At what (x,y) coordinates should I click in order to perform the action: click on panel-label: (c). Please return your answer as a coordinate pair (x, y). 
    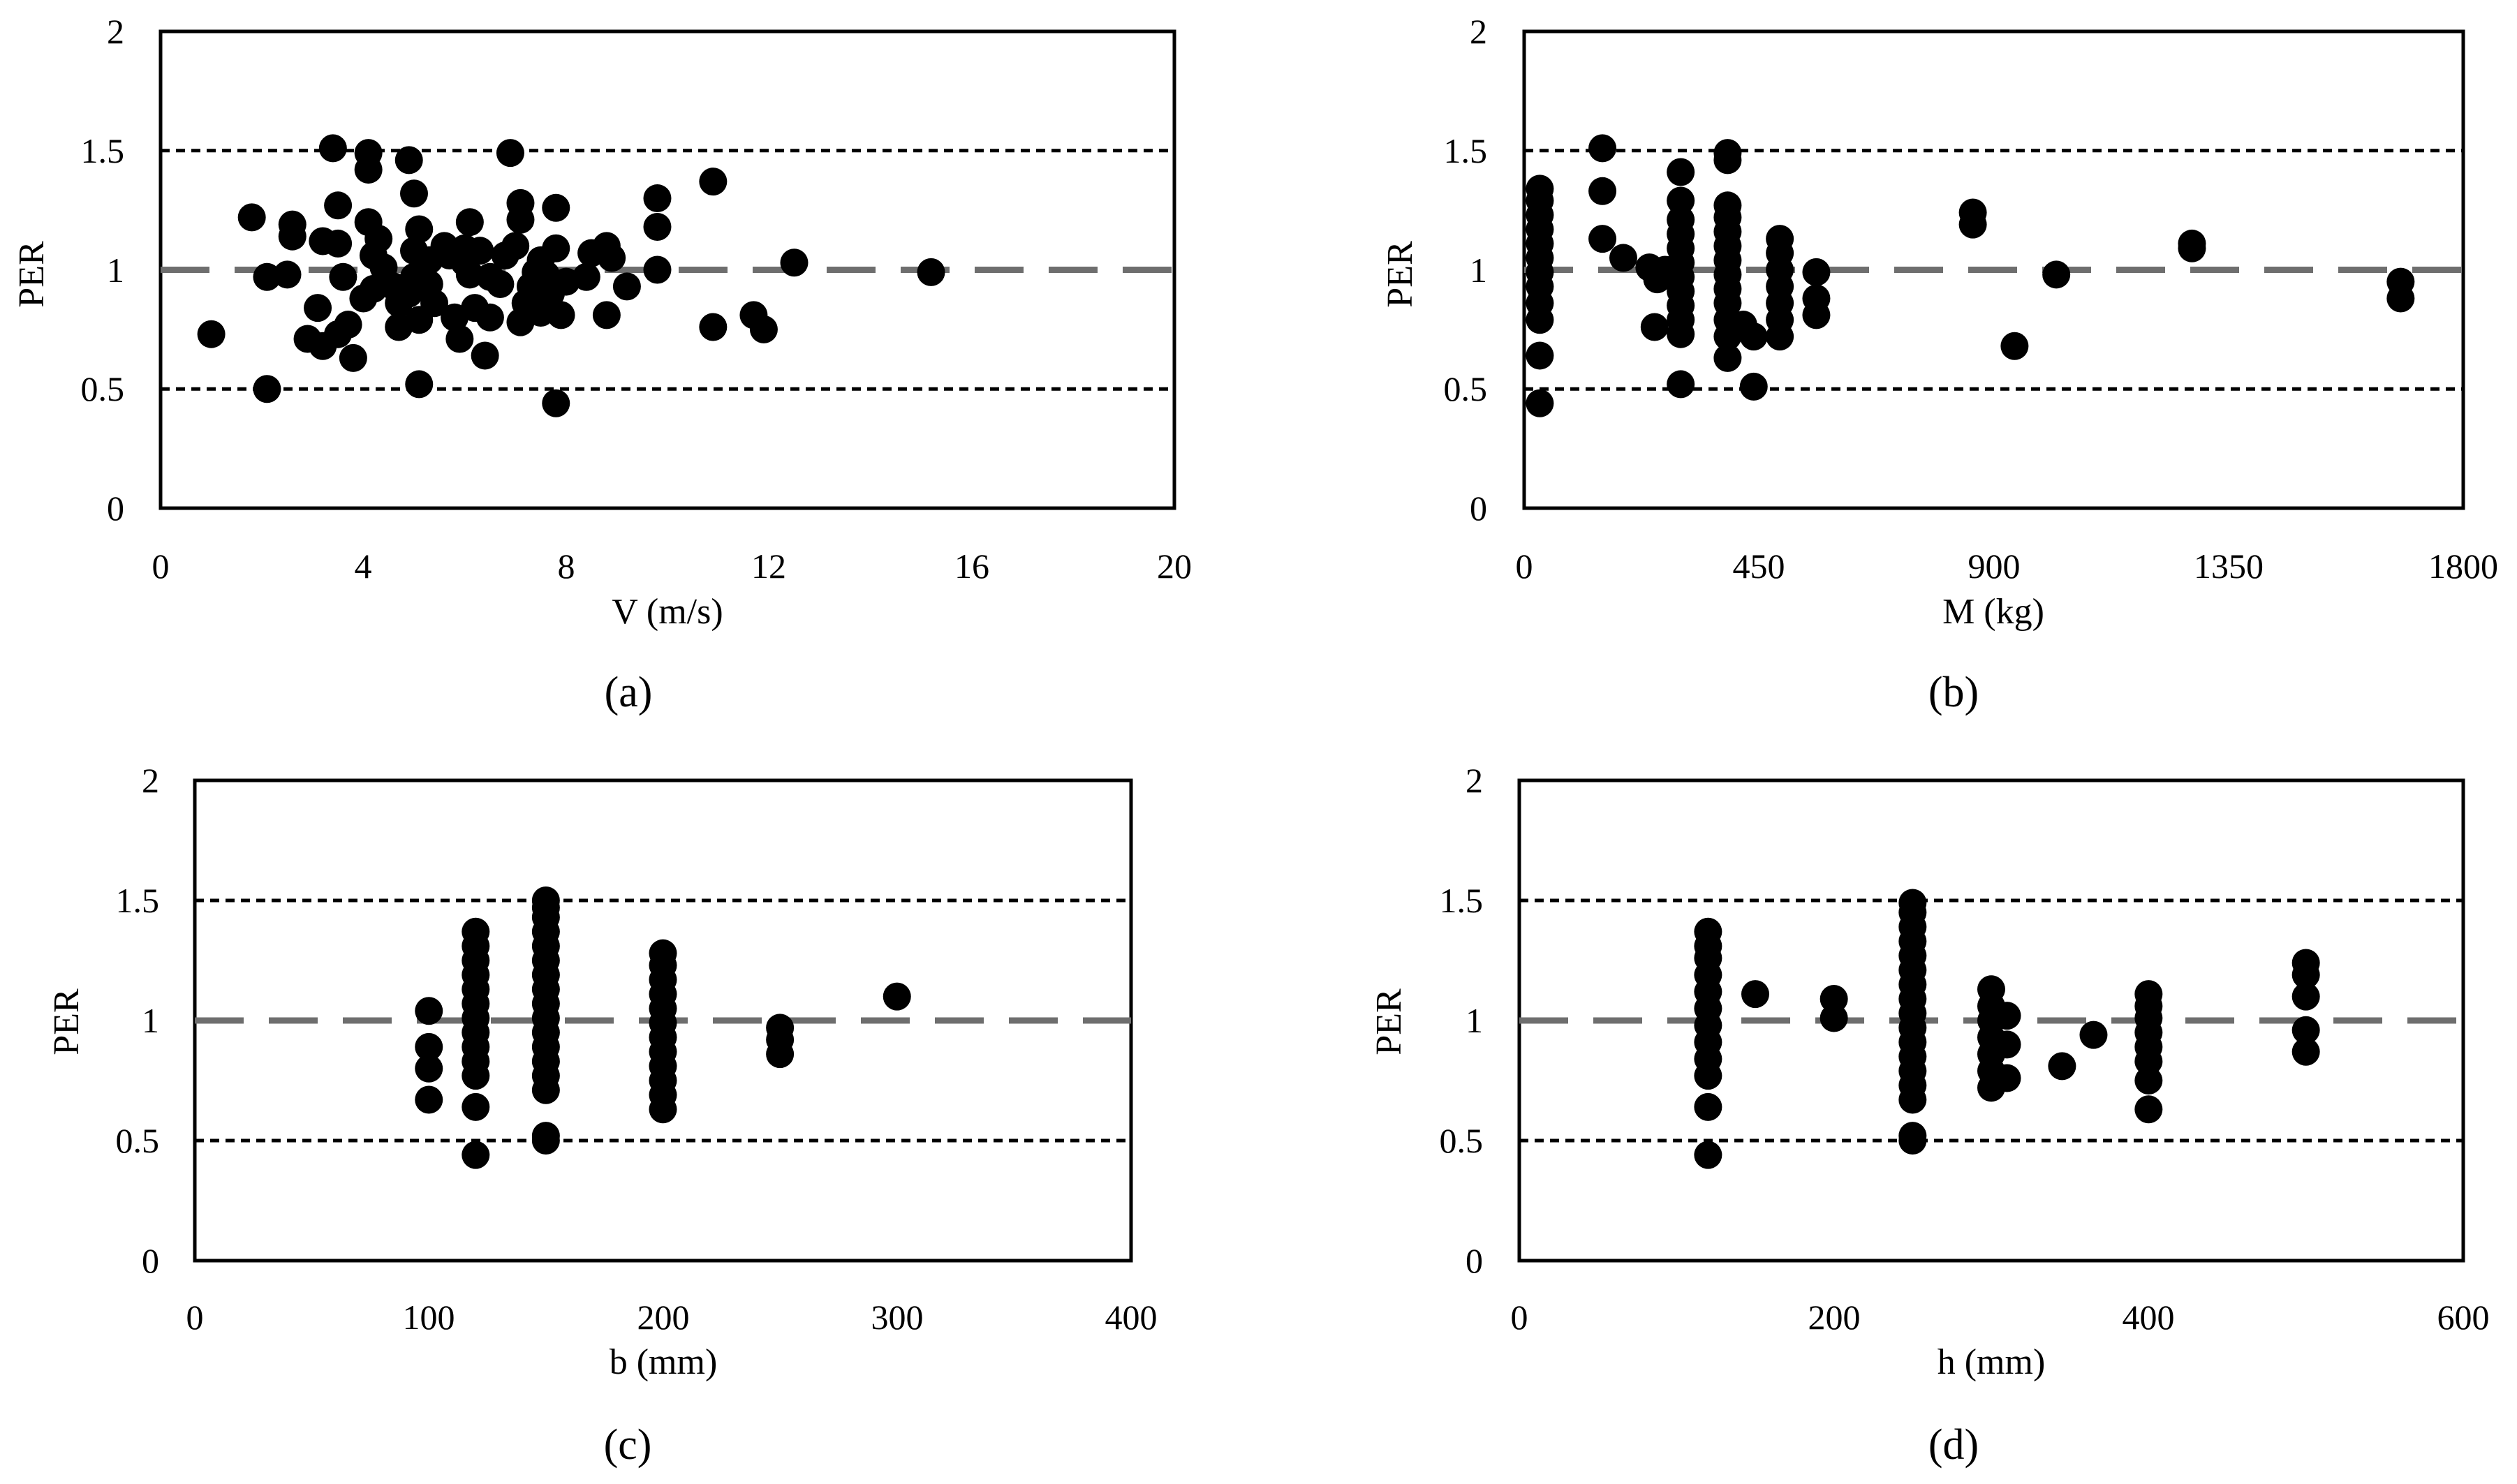
    Looking at the image, I should click on (628, 1445).